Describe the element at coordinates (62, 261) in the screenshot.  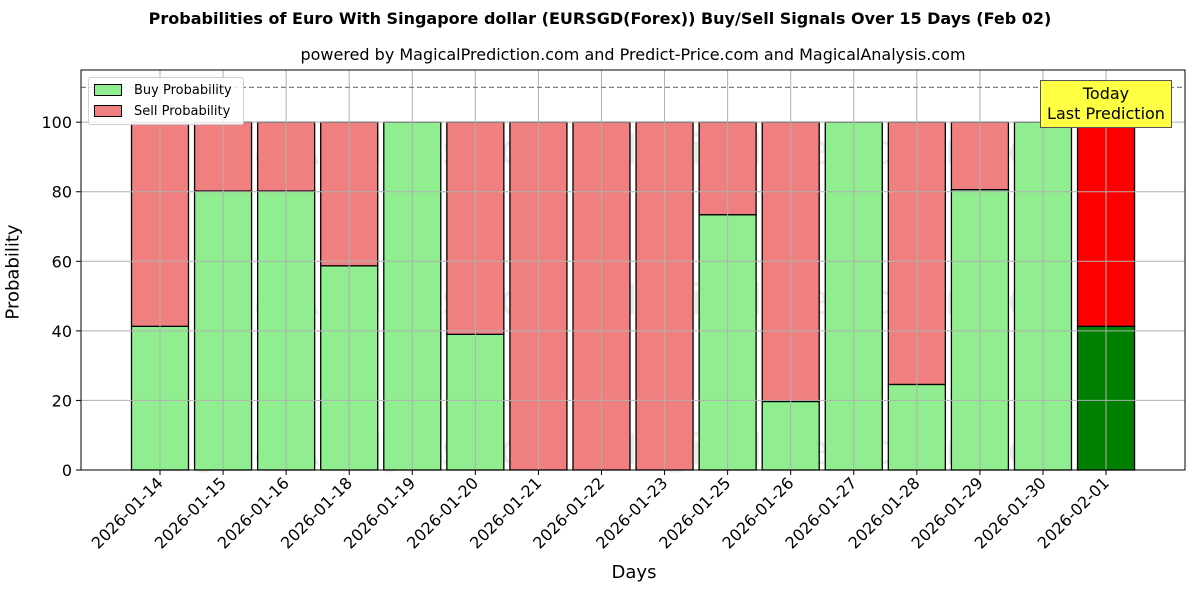
I see `y-tick-label: 60` at that location.